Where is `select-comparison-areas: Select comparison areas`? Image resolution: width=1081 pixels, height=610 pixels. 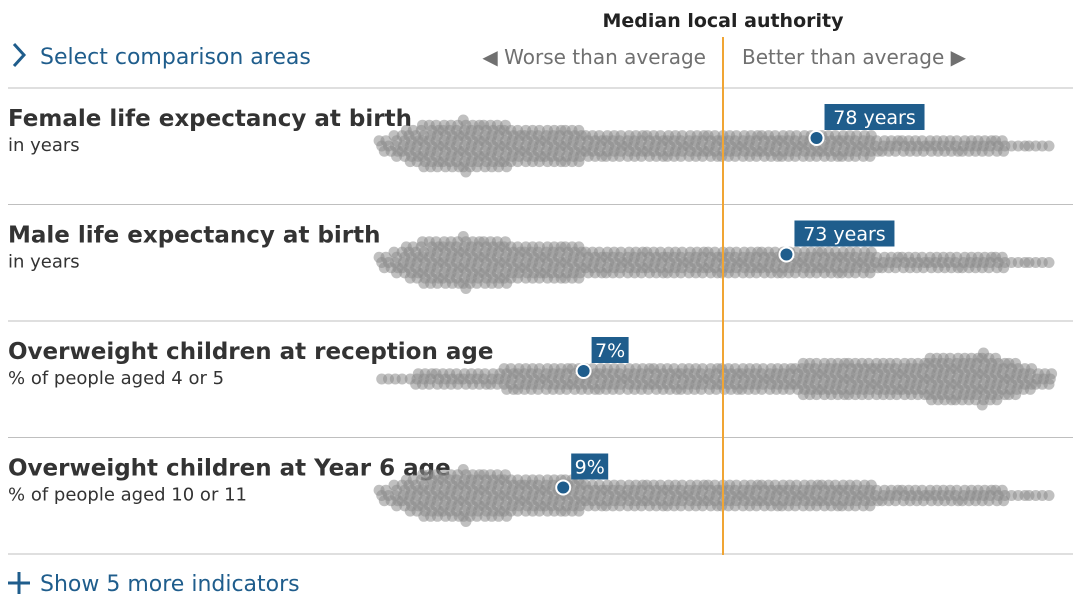 select-comparison-areas: Select comparison areas is located at coordinates (161, 56).